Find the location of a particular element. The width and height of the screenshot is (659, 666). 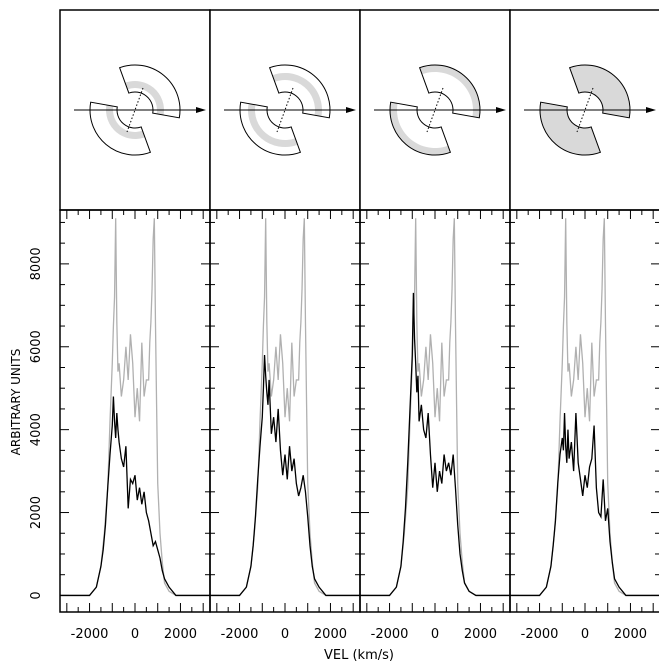

y-tick-label: 2000 is located at coordinates (36, 512).